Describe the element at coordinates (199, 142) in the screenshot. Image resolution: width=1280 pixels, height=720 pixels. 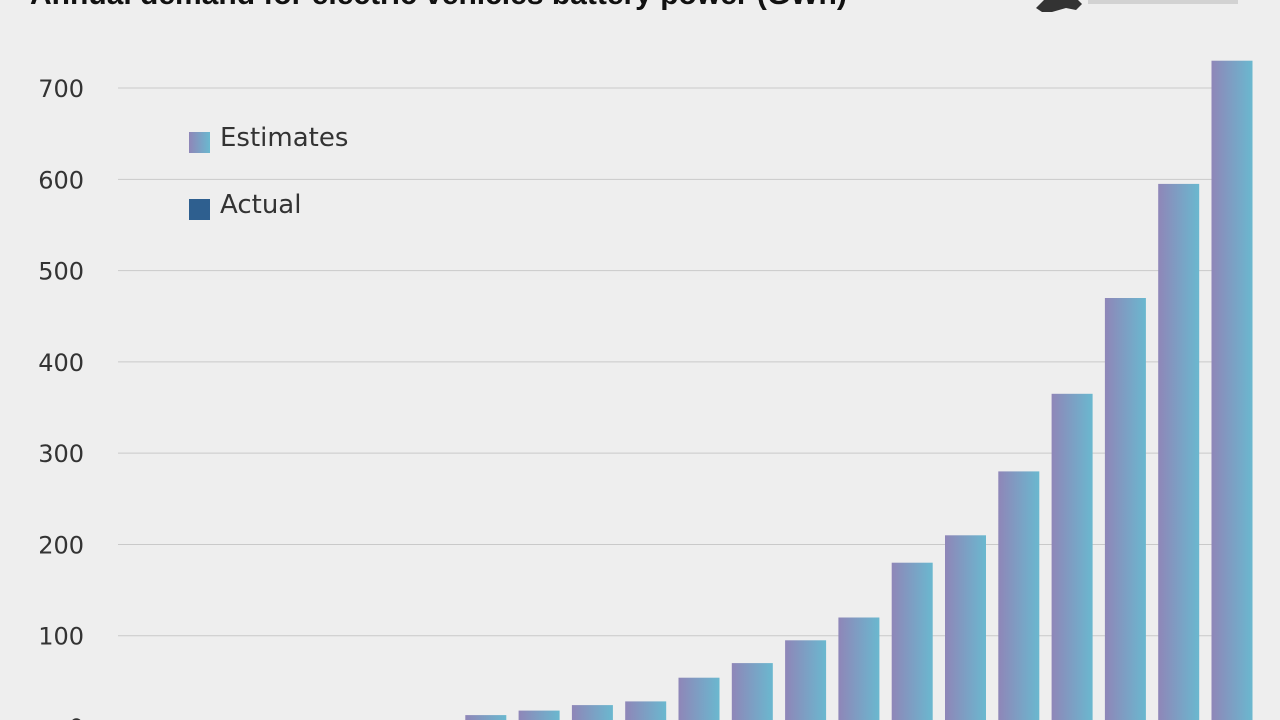
I see `legend-swatch-estimates` at that location.